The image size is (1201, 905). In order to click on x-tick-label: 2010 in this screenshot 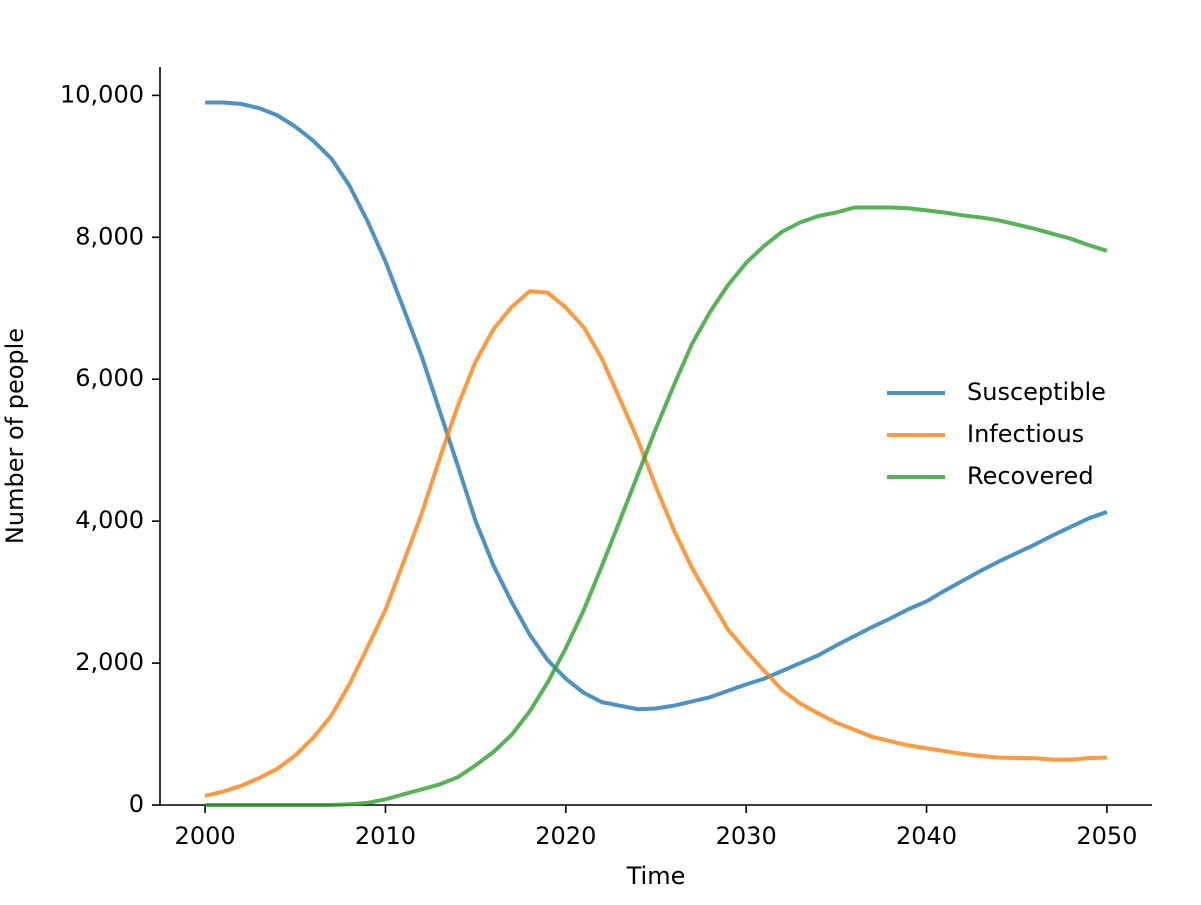, I will do `click(385, 836)`.